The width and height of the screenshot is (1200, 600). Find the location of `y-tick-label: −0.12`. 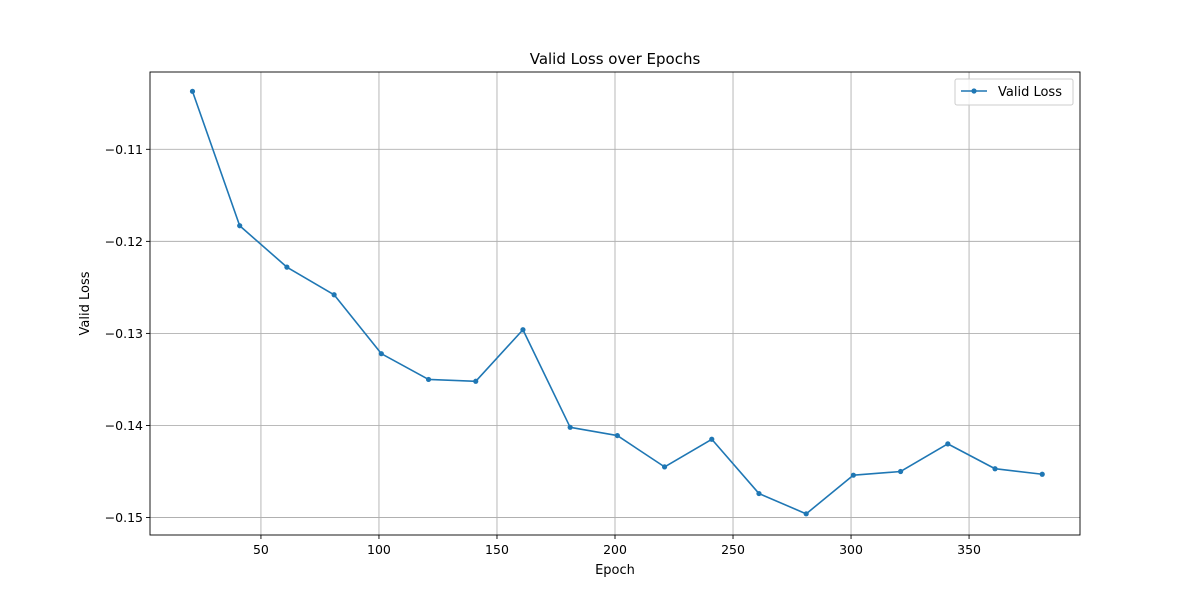

y-tick-label: −0.12 is located at coordinates (124, 241).